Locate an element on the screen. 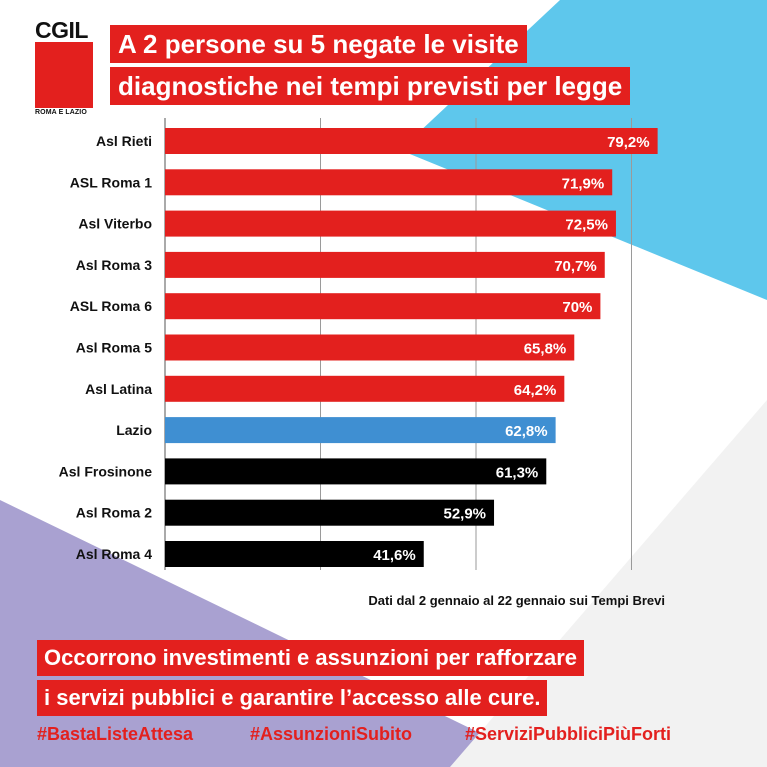 Image resolution: width=767 pixels, height=767 pixels. logo-red-block is located at coordinates (64, 75).